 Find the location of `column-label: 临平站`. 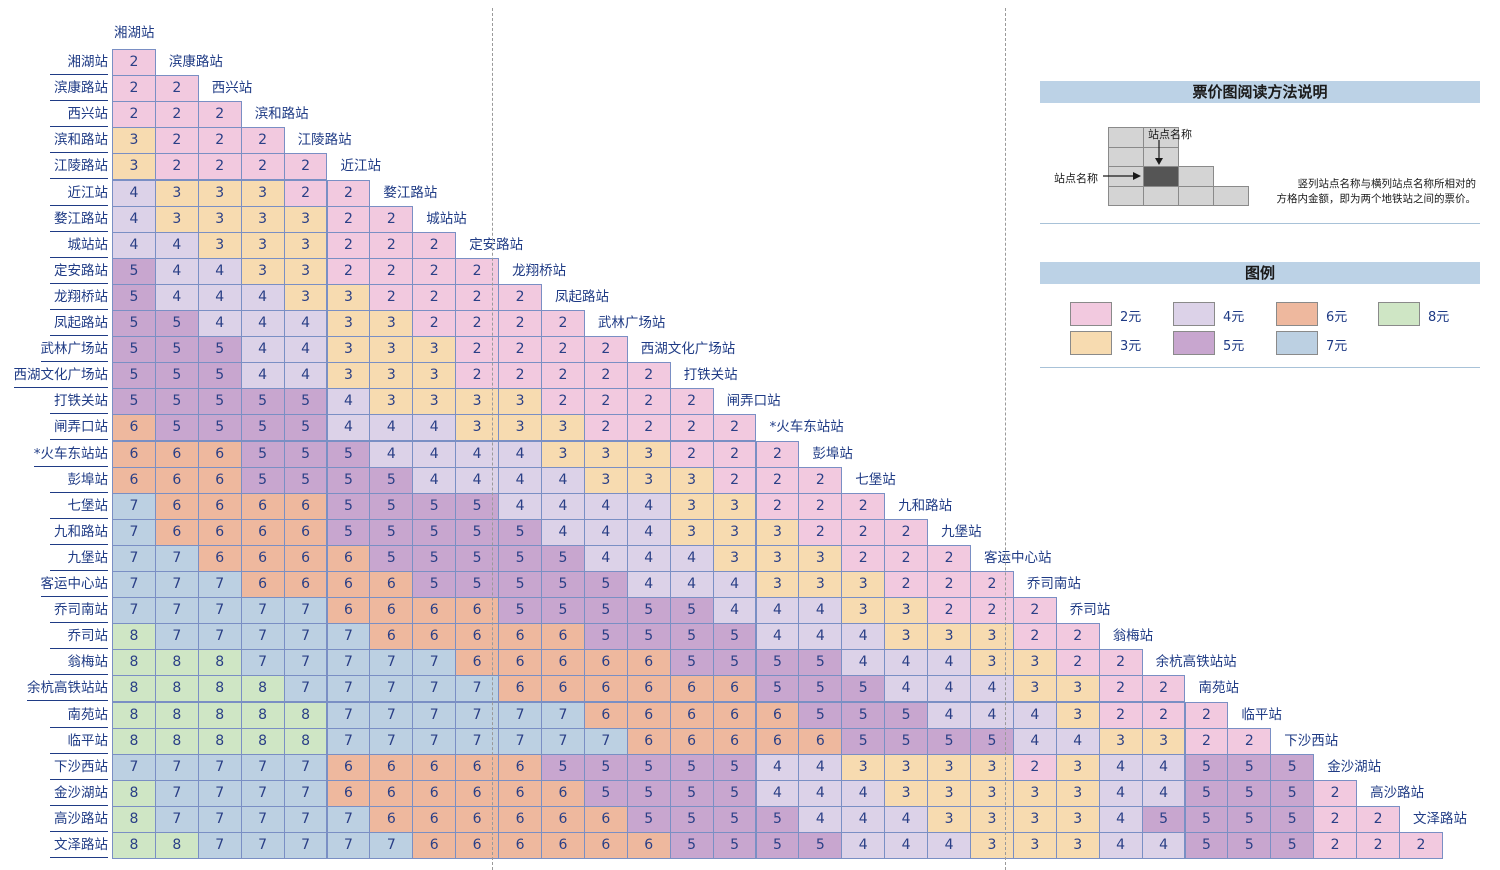

column-label: 临平站 is located at coordinates (1261, 714).